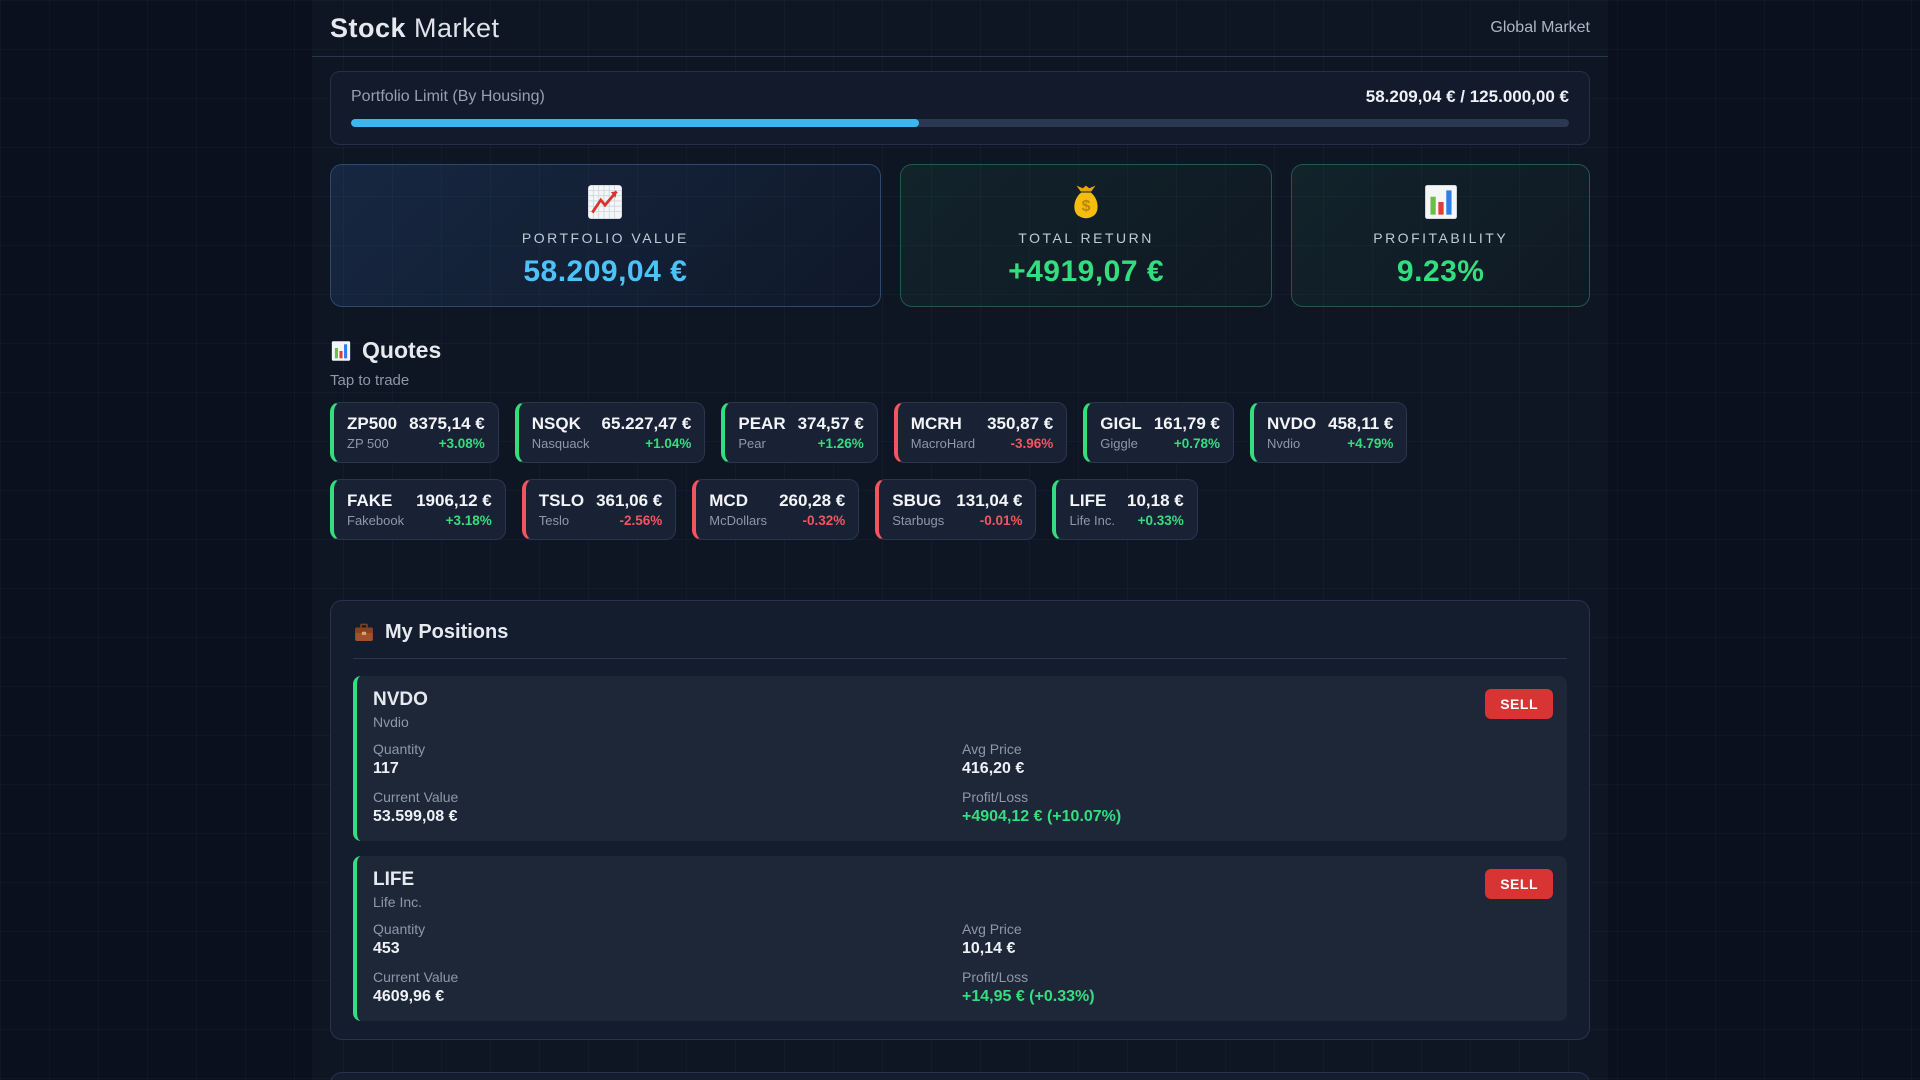  Describe the element at coordinates (917, 500) in the screenshot. I see `quote-symbol: SBUG` at that location.